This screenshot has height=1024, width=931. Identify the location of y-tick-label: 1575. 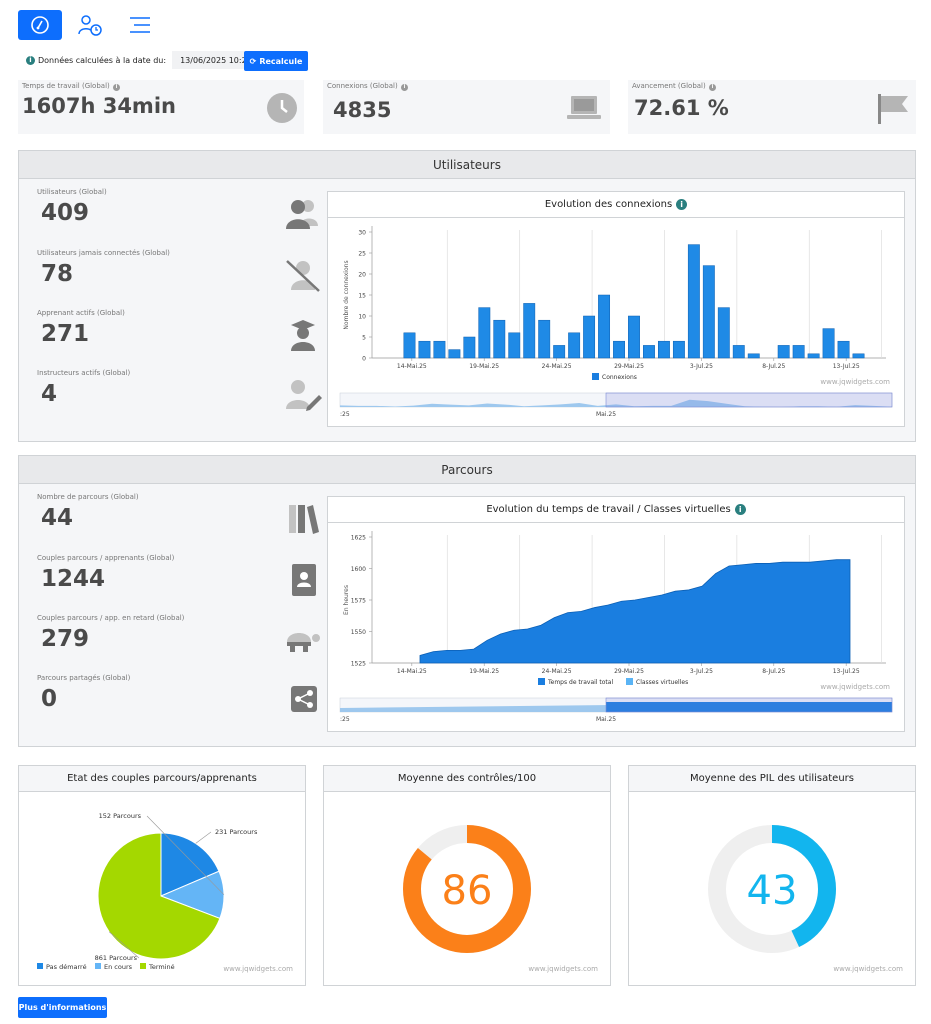
(358, 601).